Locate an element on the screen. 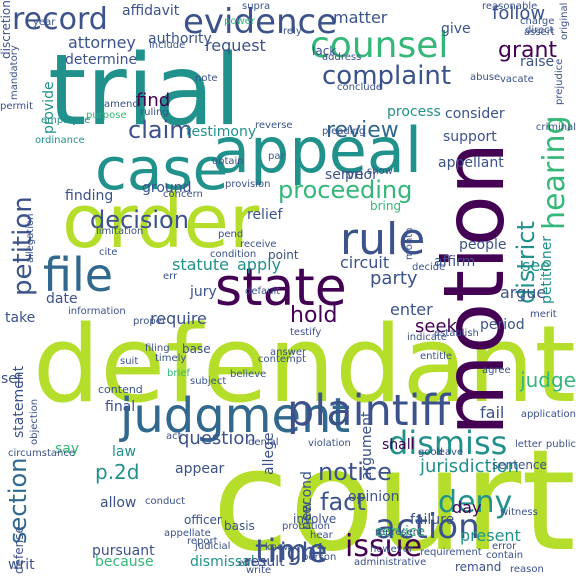  word-80: raise is located at coordinates (537, 62).